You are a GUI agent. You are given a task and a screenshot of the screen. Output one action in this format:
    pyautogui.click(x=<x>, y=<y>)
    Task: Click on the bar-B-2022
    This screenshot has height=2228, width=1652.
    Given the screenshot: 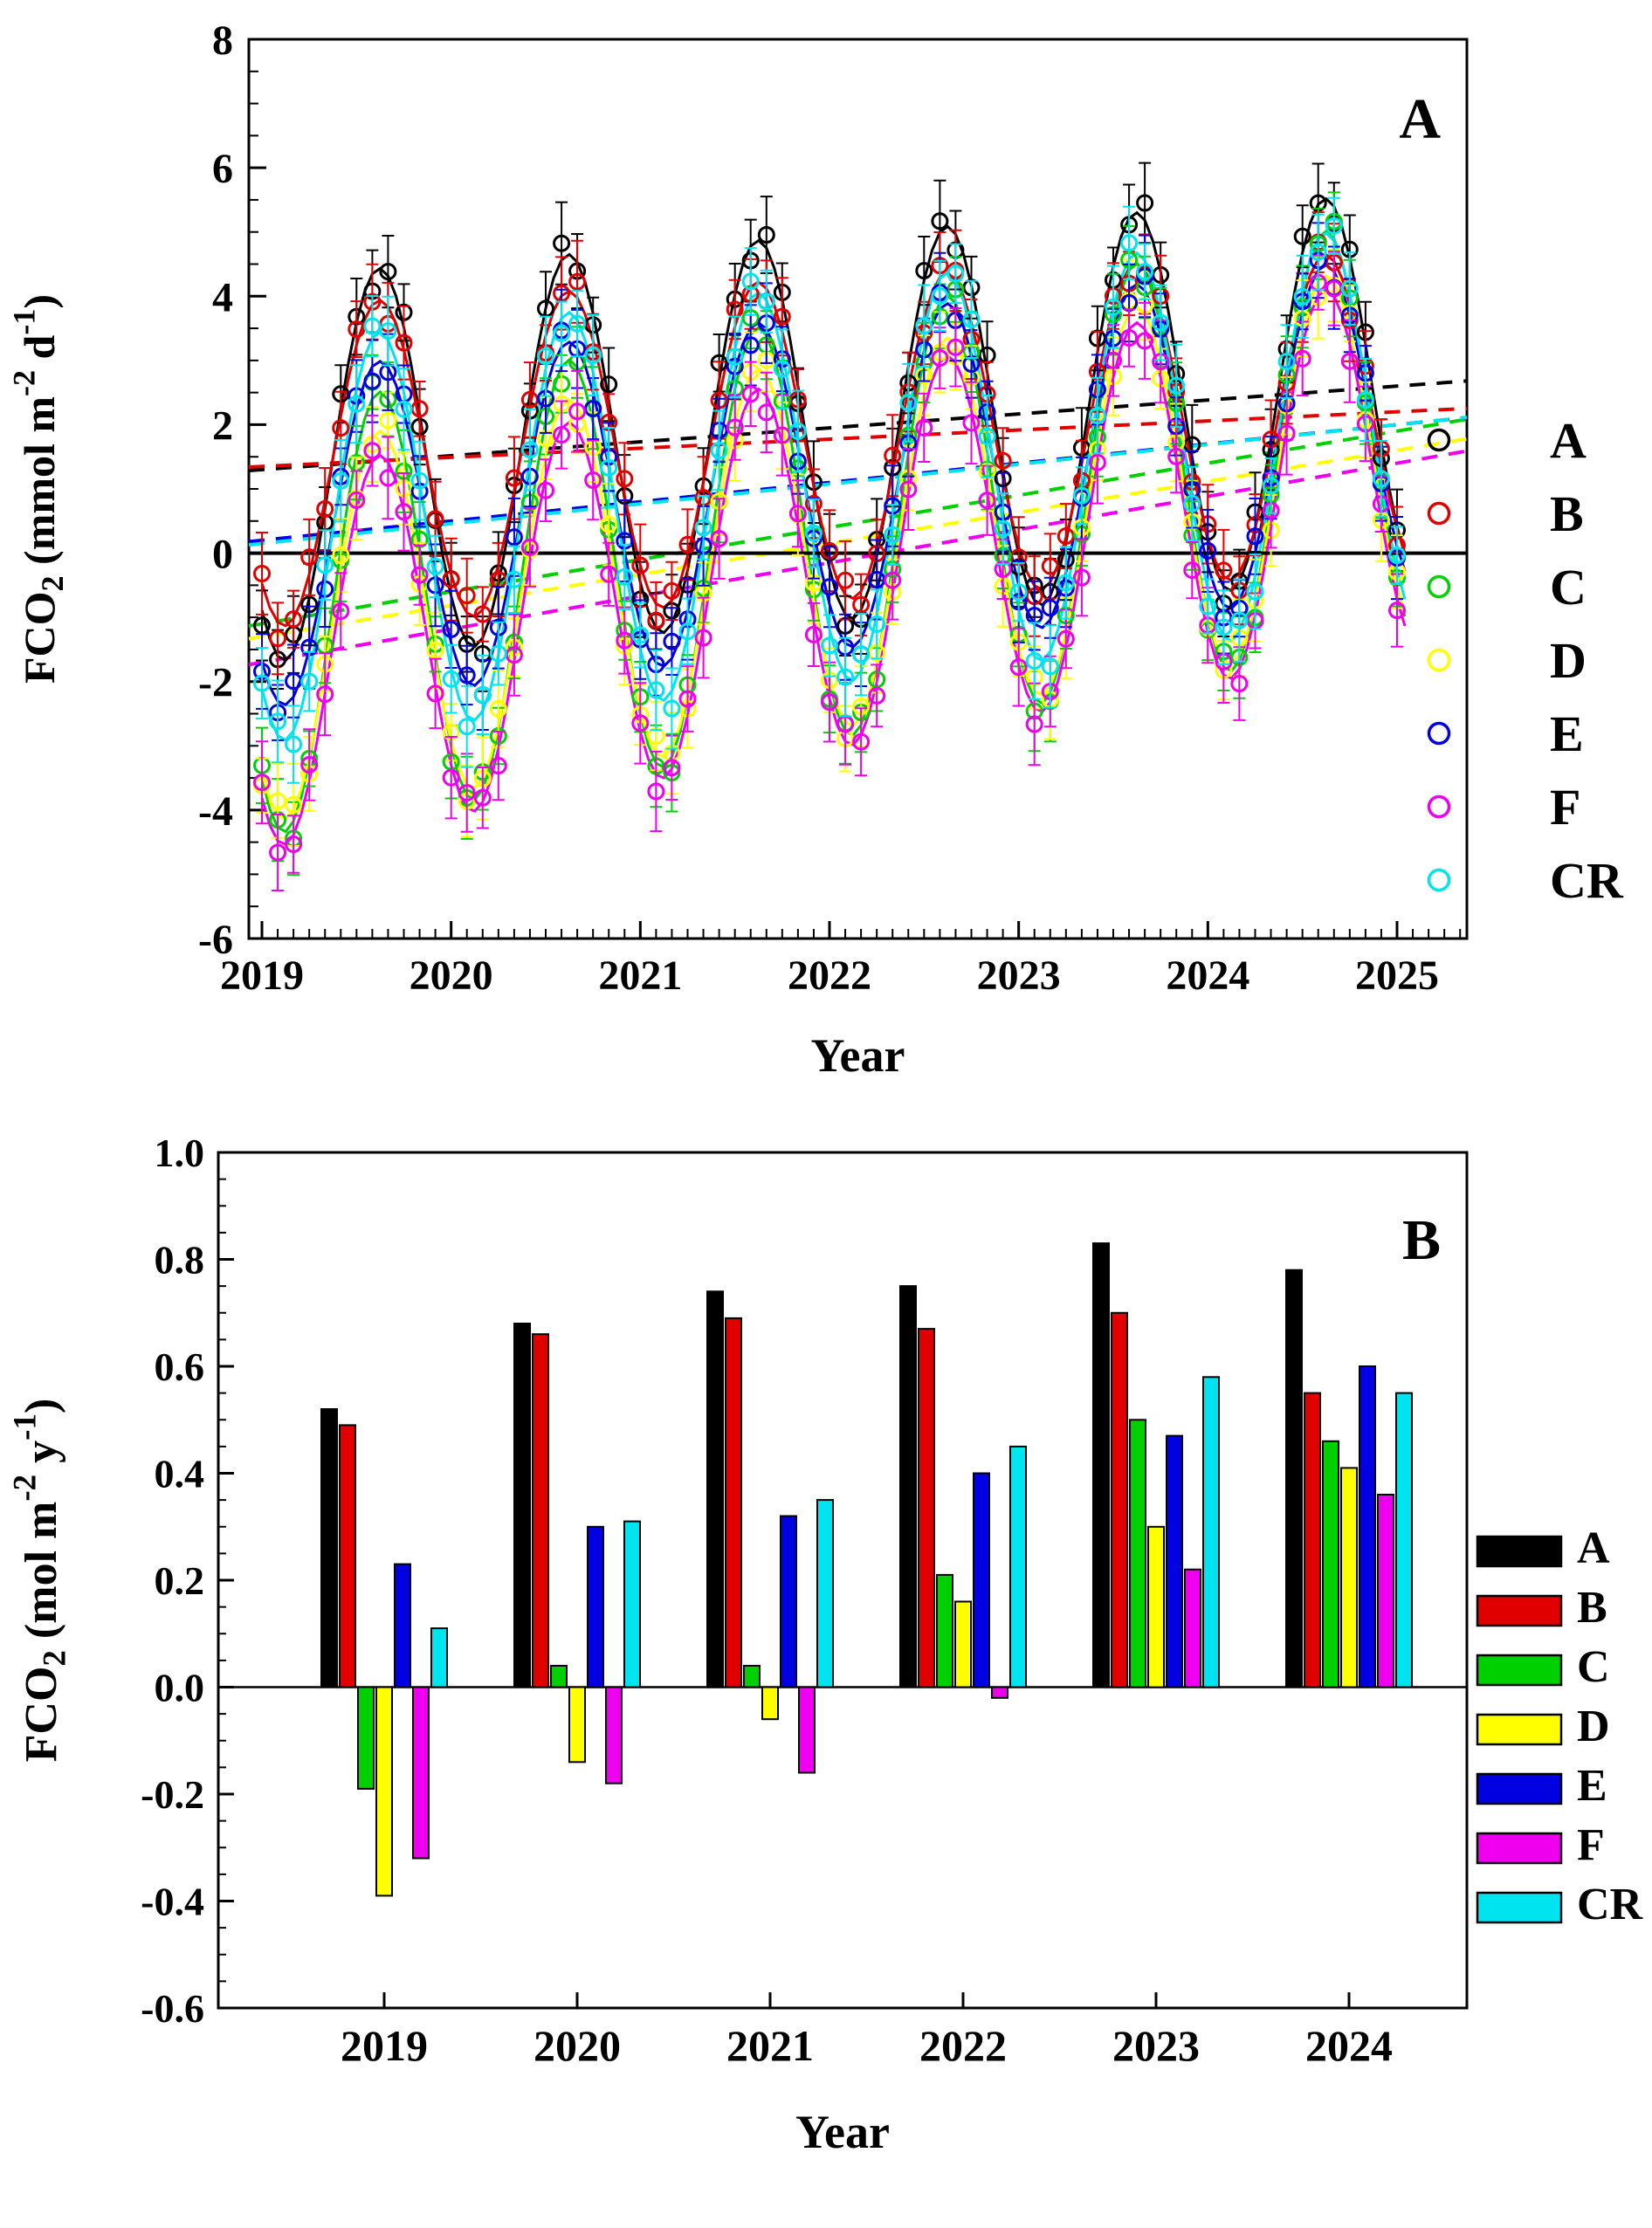 What is the action you would take?
    pyautogui.click(x=926, y=1508)
    